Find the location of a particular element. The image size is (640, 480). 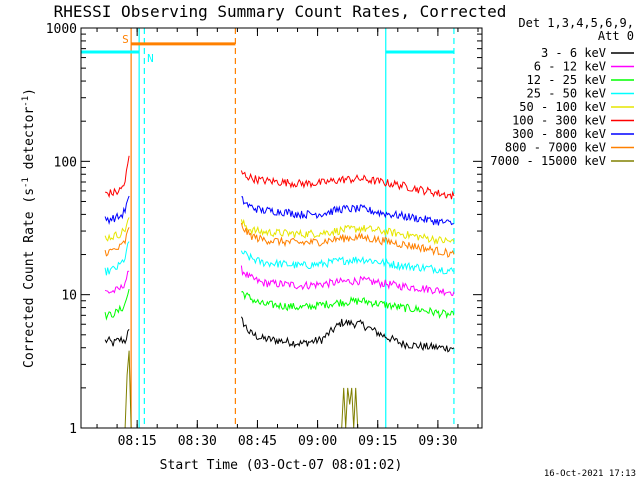

legend-header-line1: Det 1,3,4,5,6,9, is located at coordinates (576, 23).